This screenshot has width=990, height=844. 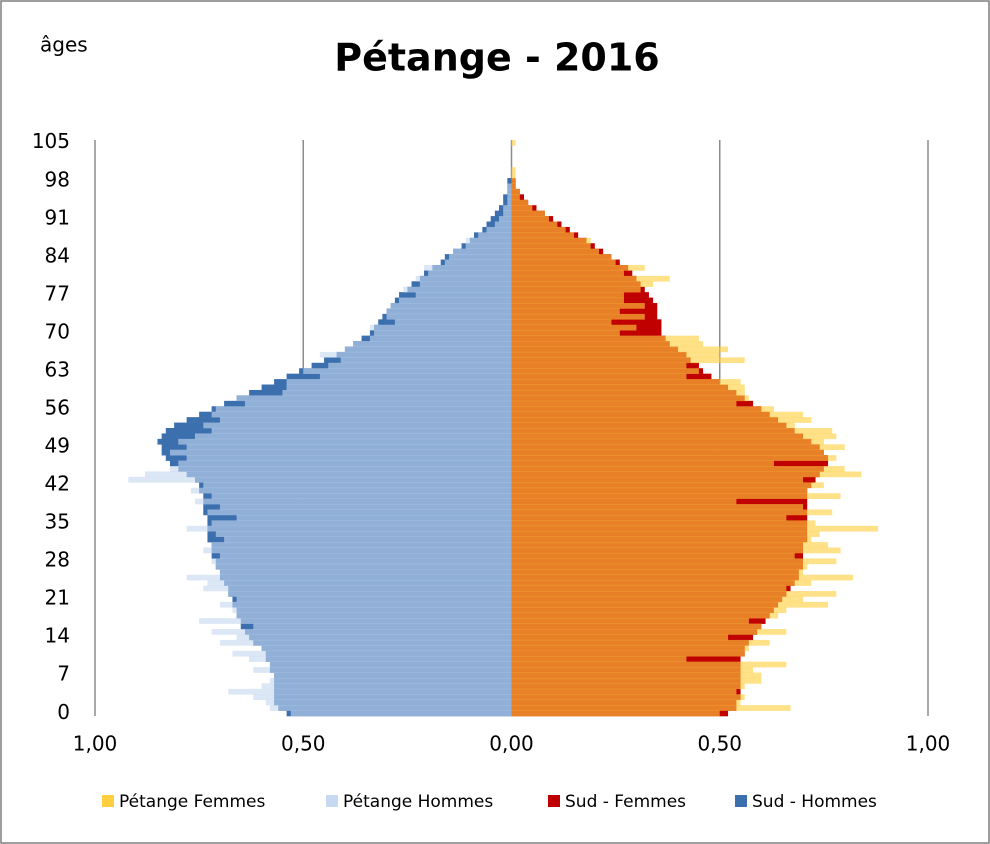 What do you see at coordinates (57, 636) in the screenshot?
I see `y-tick-label: 14` at bounding box center [57, 636].